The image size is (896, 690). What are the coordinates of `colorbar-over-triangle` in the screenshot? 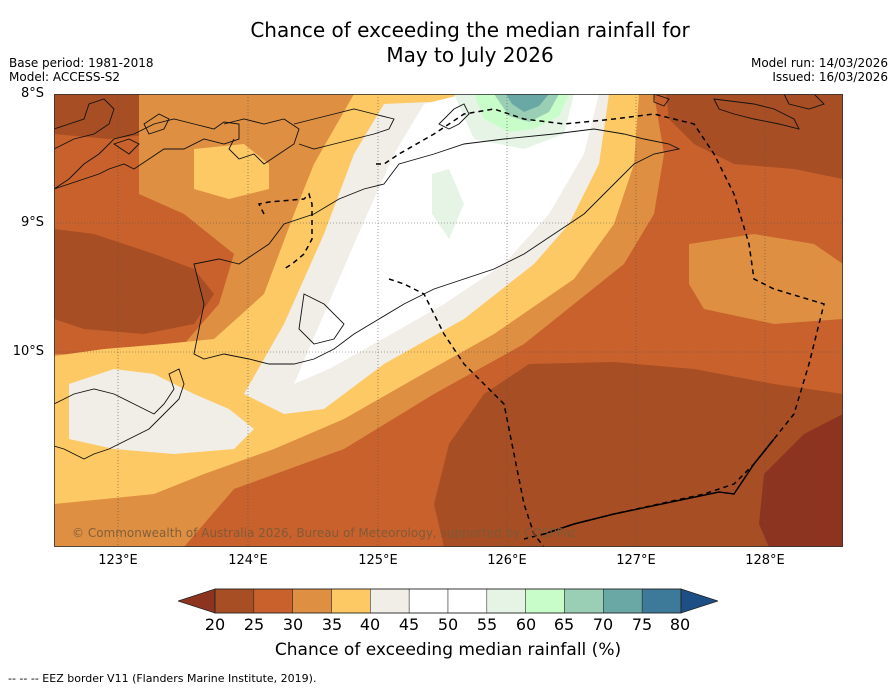 It's located at (699, 601).